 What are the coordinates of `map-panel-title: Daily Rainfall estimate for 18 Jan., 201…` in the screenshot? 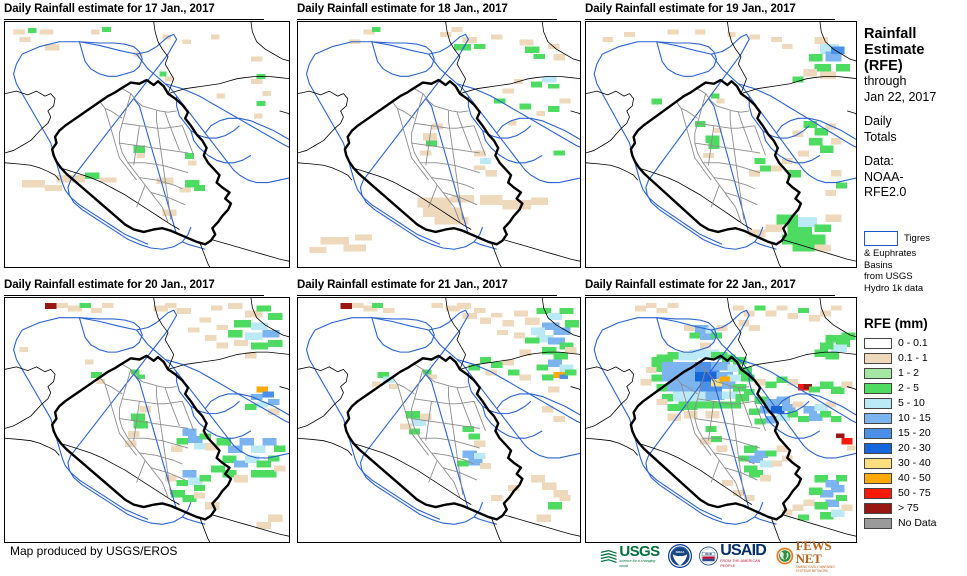 It's located at (402, 9).